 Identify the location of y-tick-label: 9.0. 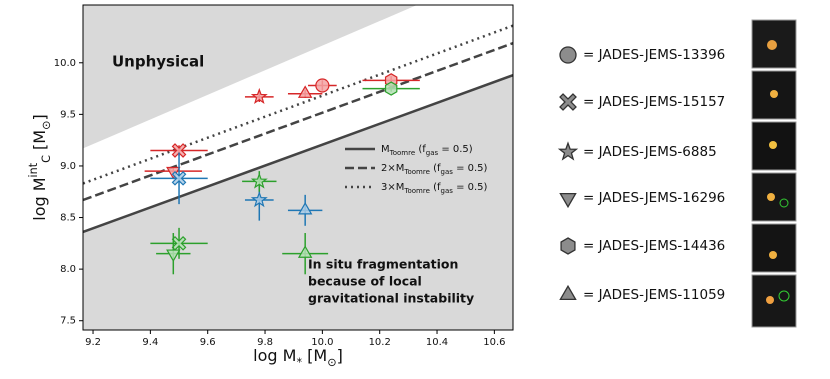
(68, 166).